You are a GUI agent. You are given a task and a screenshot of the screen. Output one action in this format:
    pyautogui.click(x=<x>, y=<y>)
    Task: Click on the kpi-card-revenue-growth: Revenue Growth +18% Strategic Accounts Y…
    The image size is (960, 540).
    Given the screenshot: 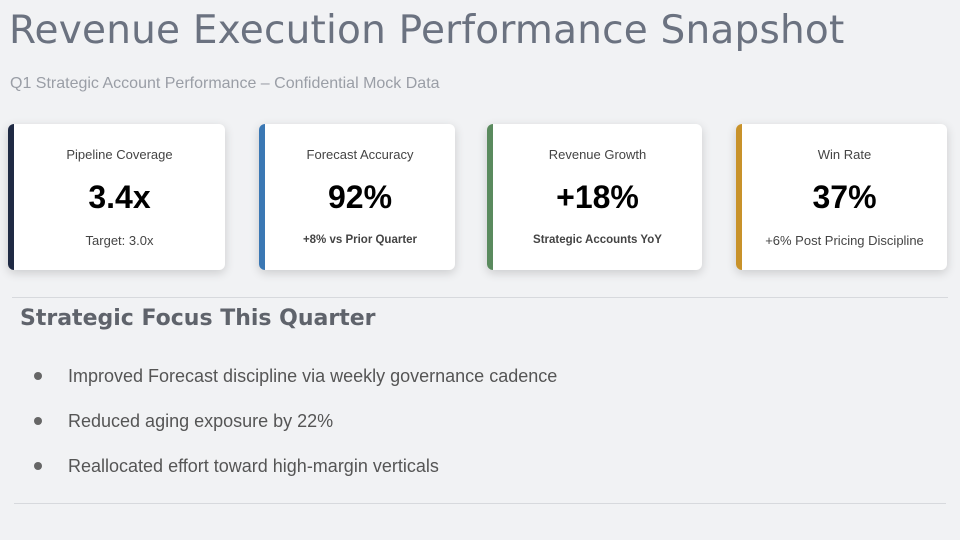 What is the action you would take?
    pyautogui.click(x=594, y=197)
    